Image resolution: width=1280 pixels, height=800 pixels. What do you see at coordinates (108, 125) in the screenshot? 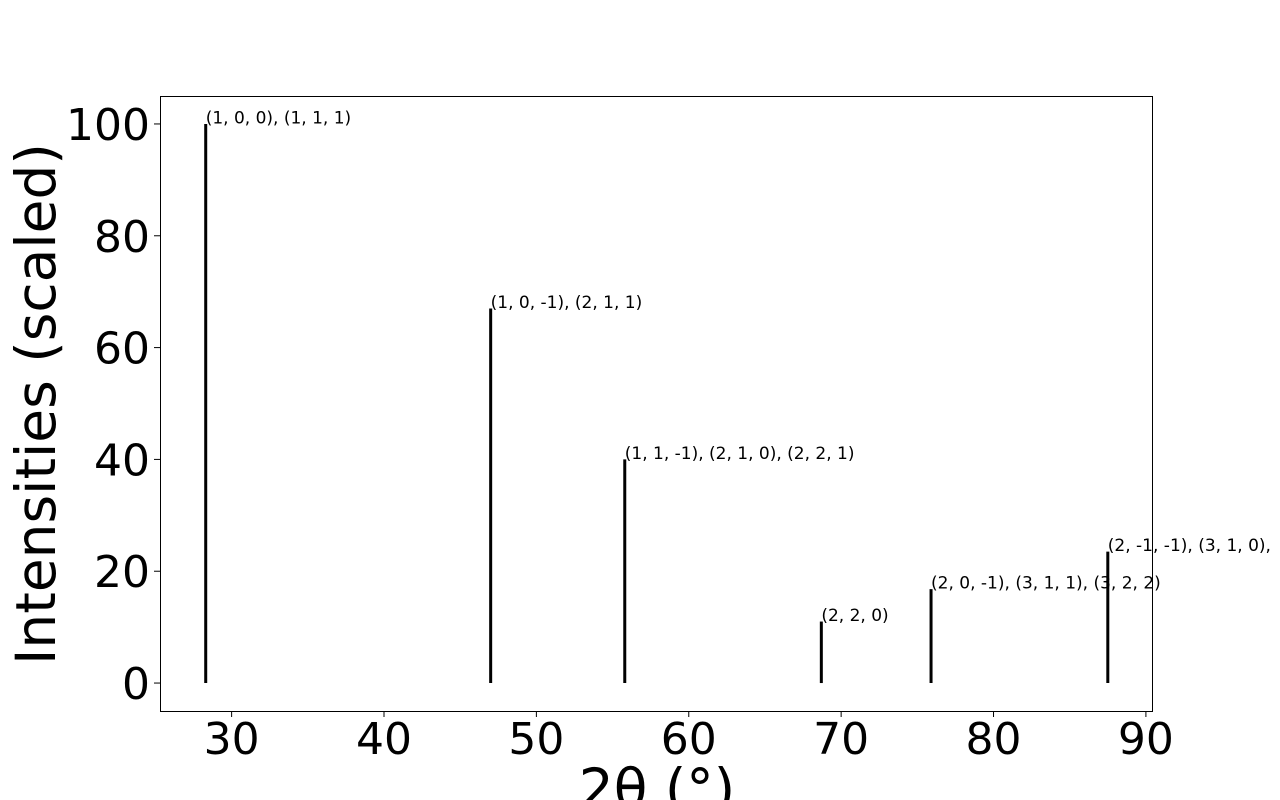
I see `y-tick-label-5: 100` at bounding box center [108, 125].